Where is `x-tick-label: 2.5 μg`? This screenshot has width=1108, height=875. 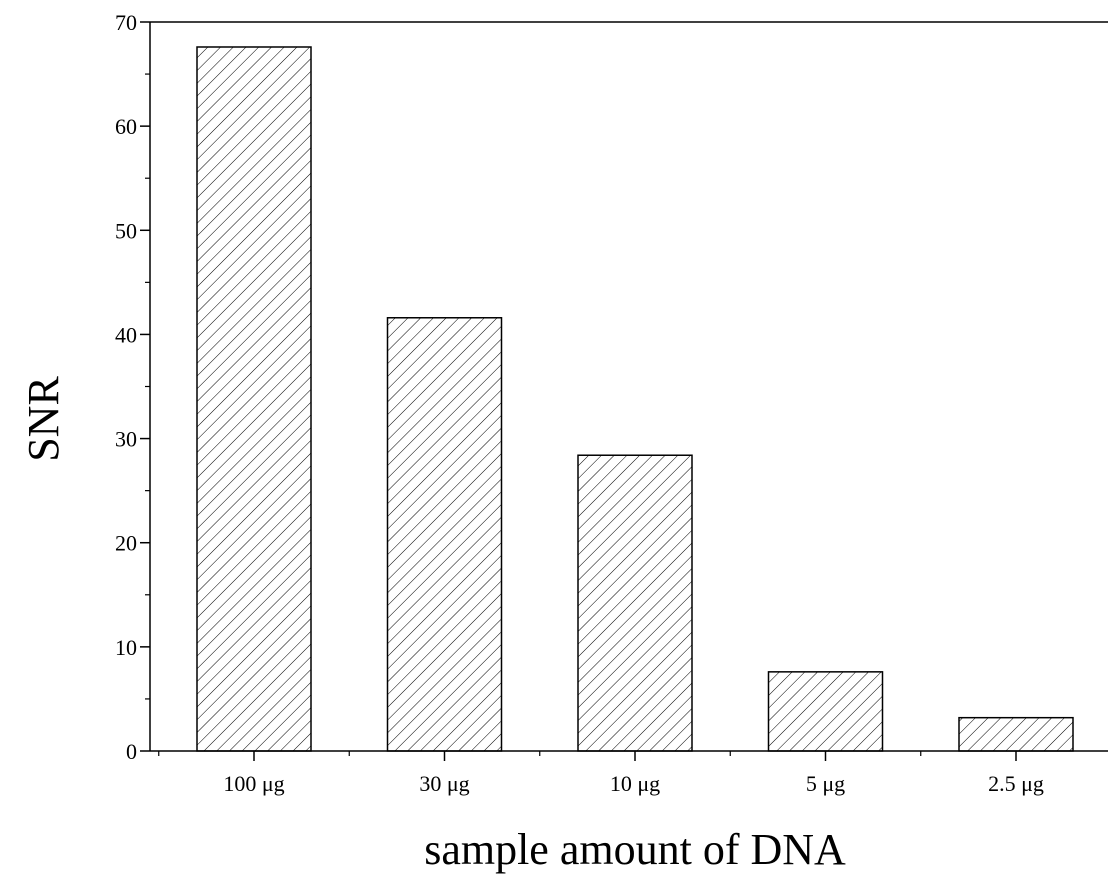 x-tick-label: 2.5 μg is located at coordinates (1016, 783).